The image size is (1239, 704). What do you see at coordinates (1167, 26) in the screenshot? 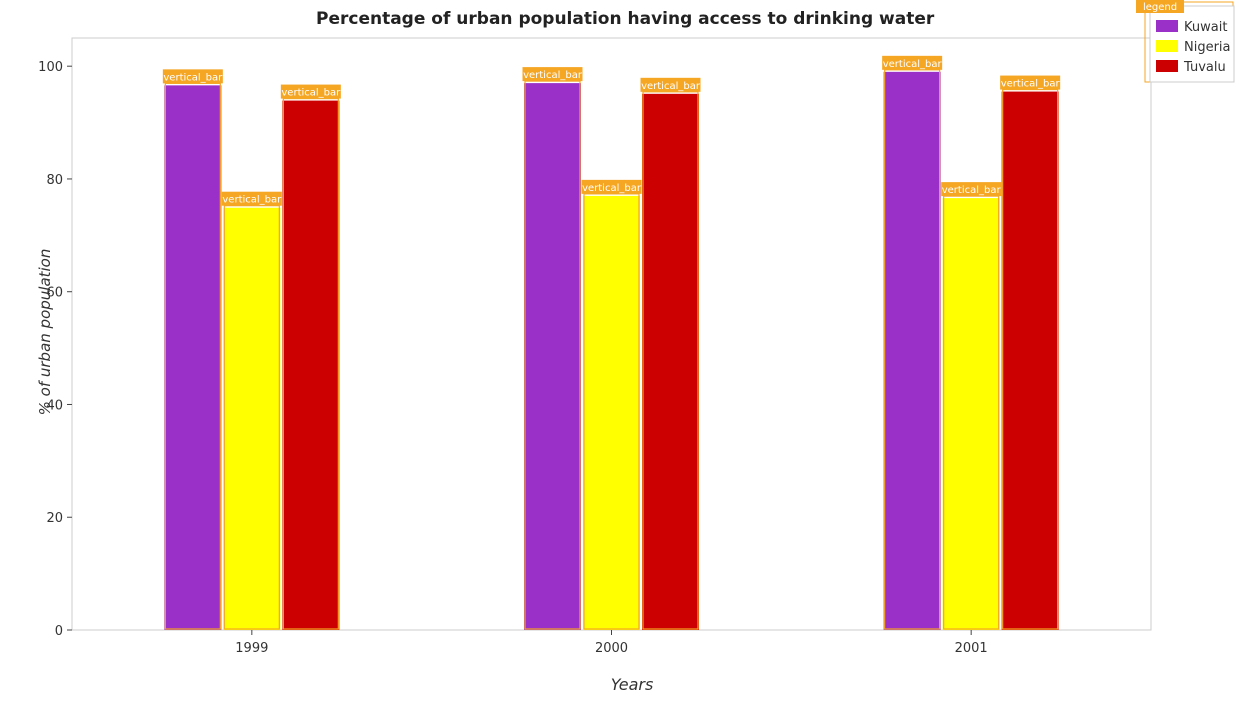
I see `legend-swatch-kuwait` at bounding box center [1167, 26].